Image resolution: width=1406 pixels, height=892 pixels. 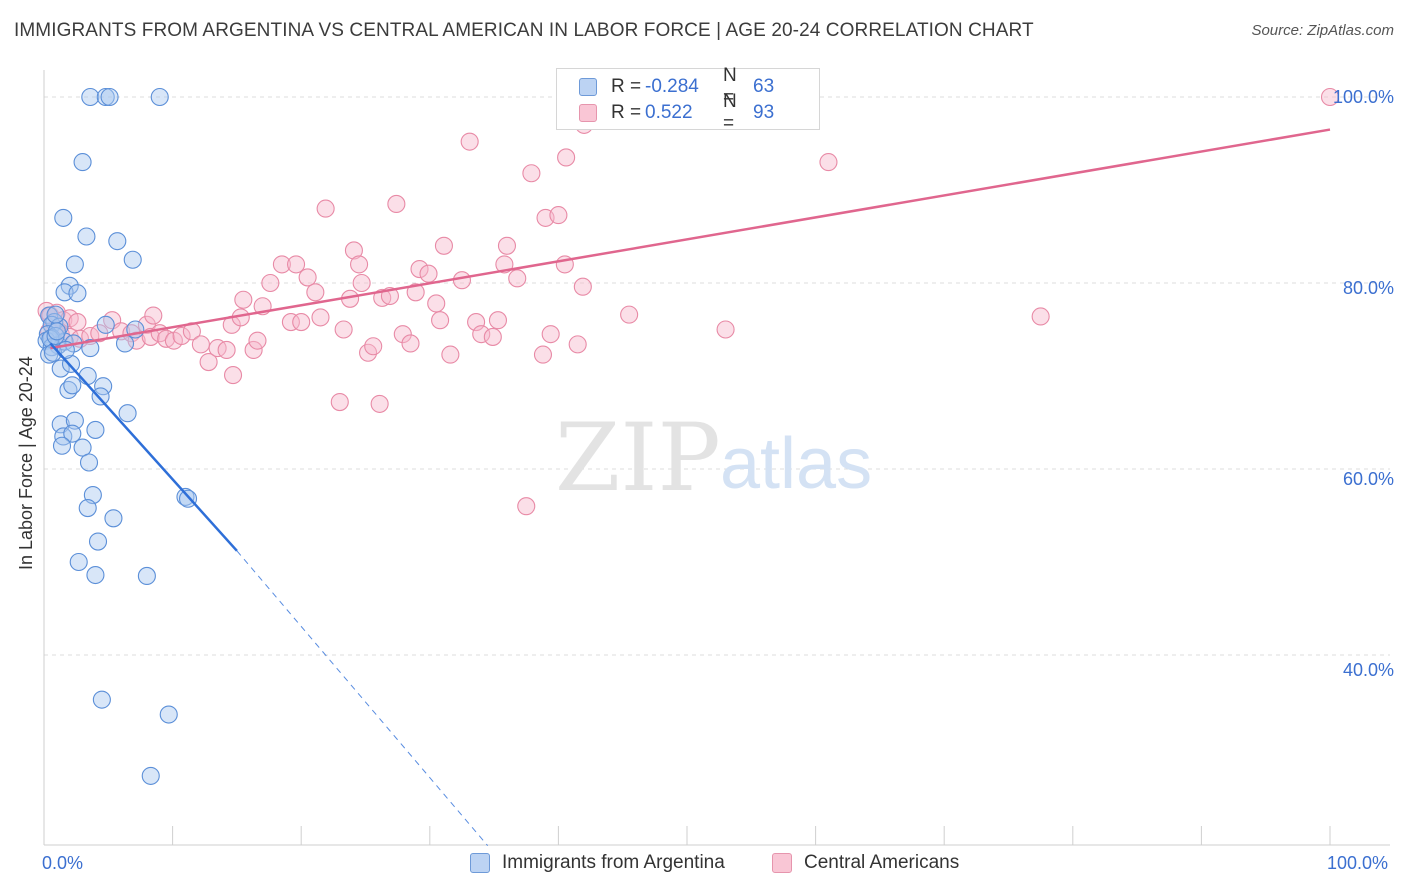 What do you see at coordinates (638, 458) in the screenshot?
I see `watermark-zip: ZIP` at bounding box center [638, 458].